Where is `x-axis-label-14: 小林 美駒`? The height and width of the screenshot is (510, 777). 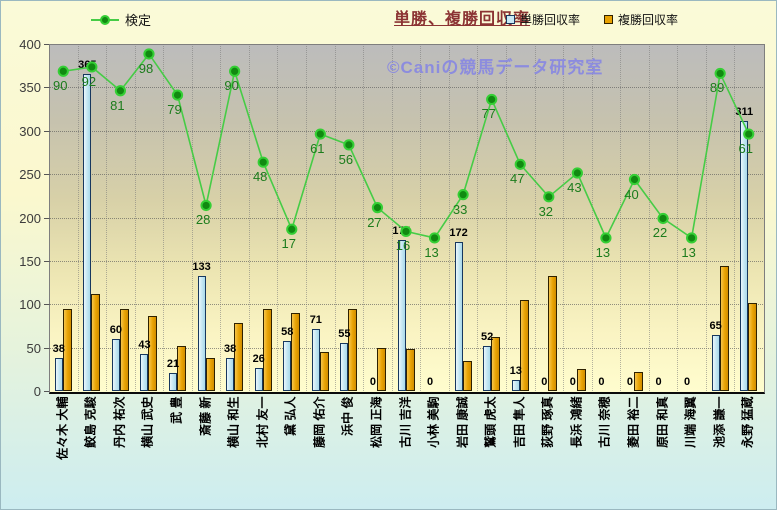
x-axis-label-14: 小林 美駒 is located at coordinates (433, 422).